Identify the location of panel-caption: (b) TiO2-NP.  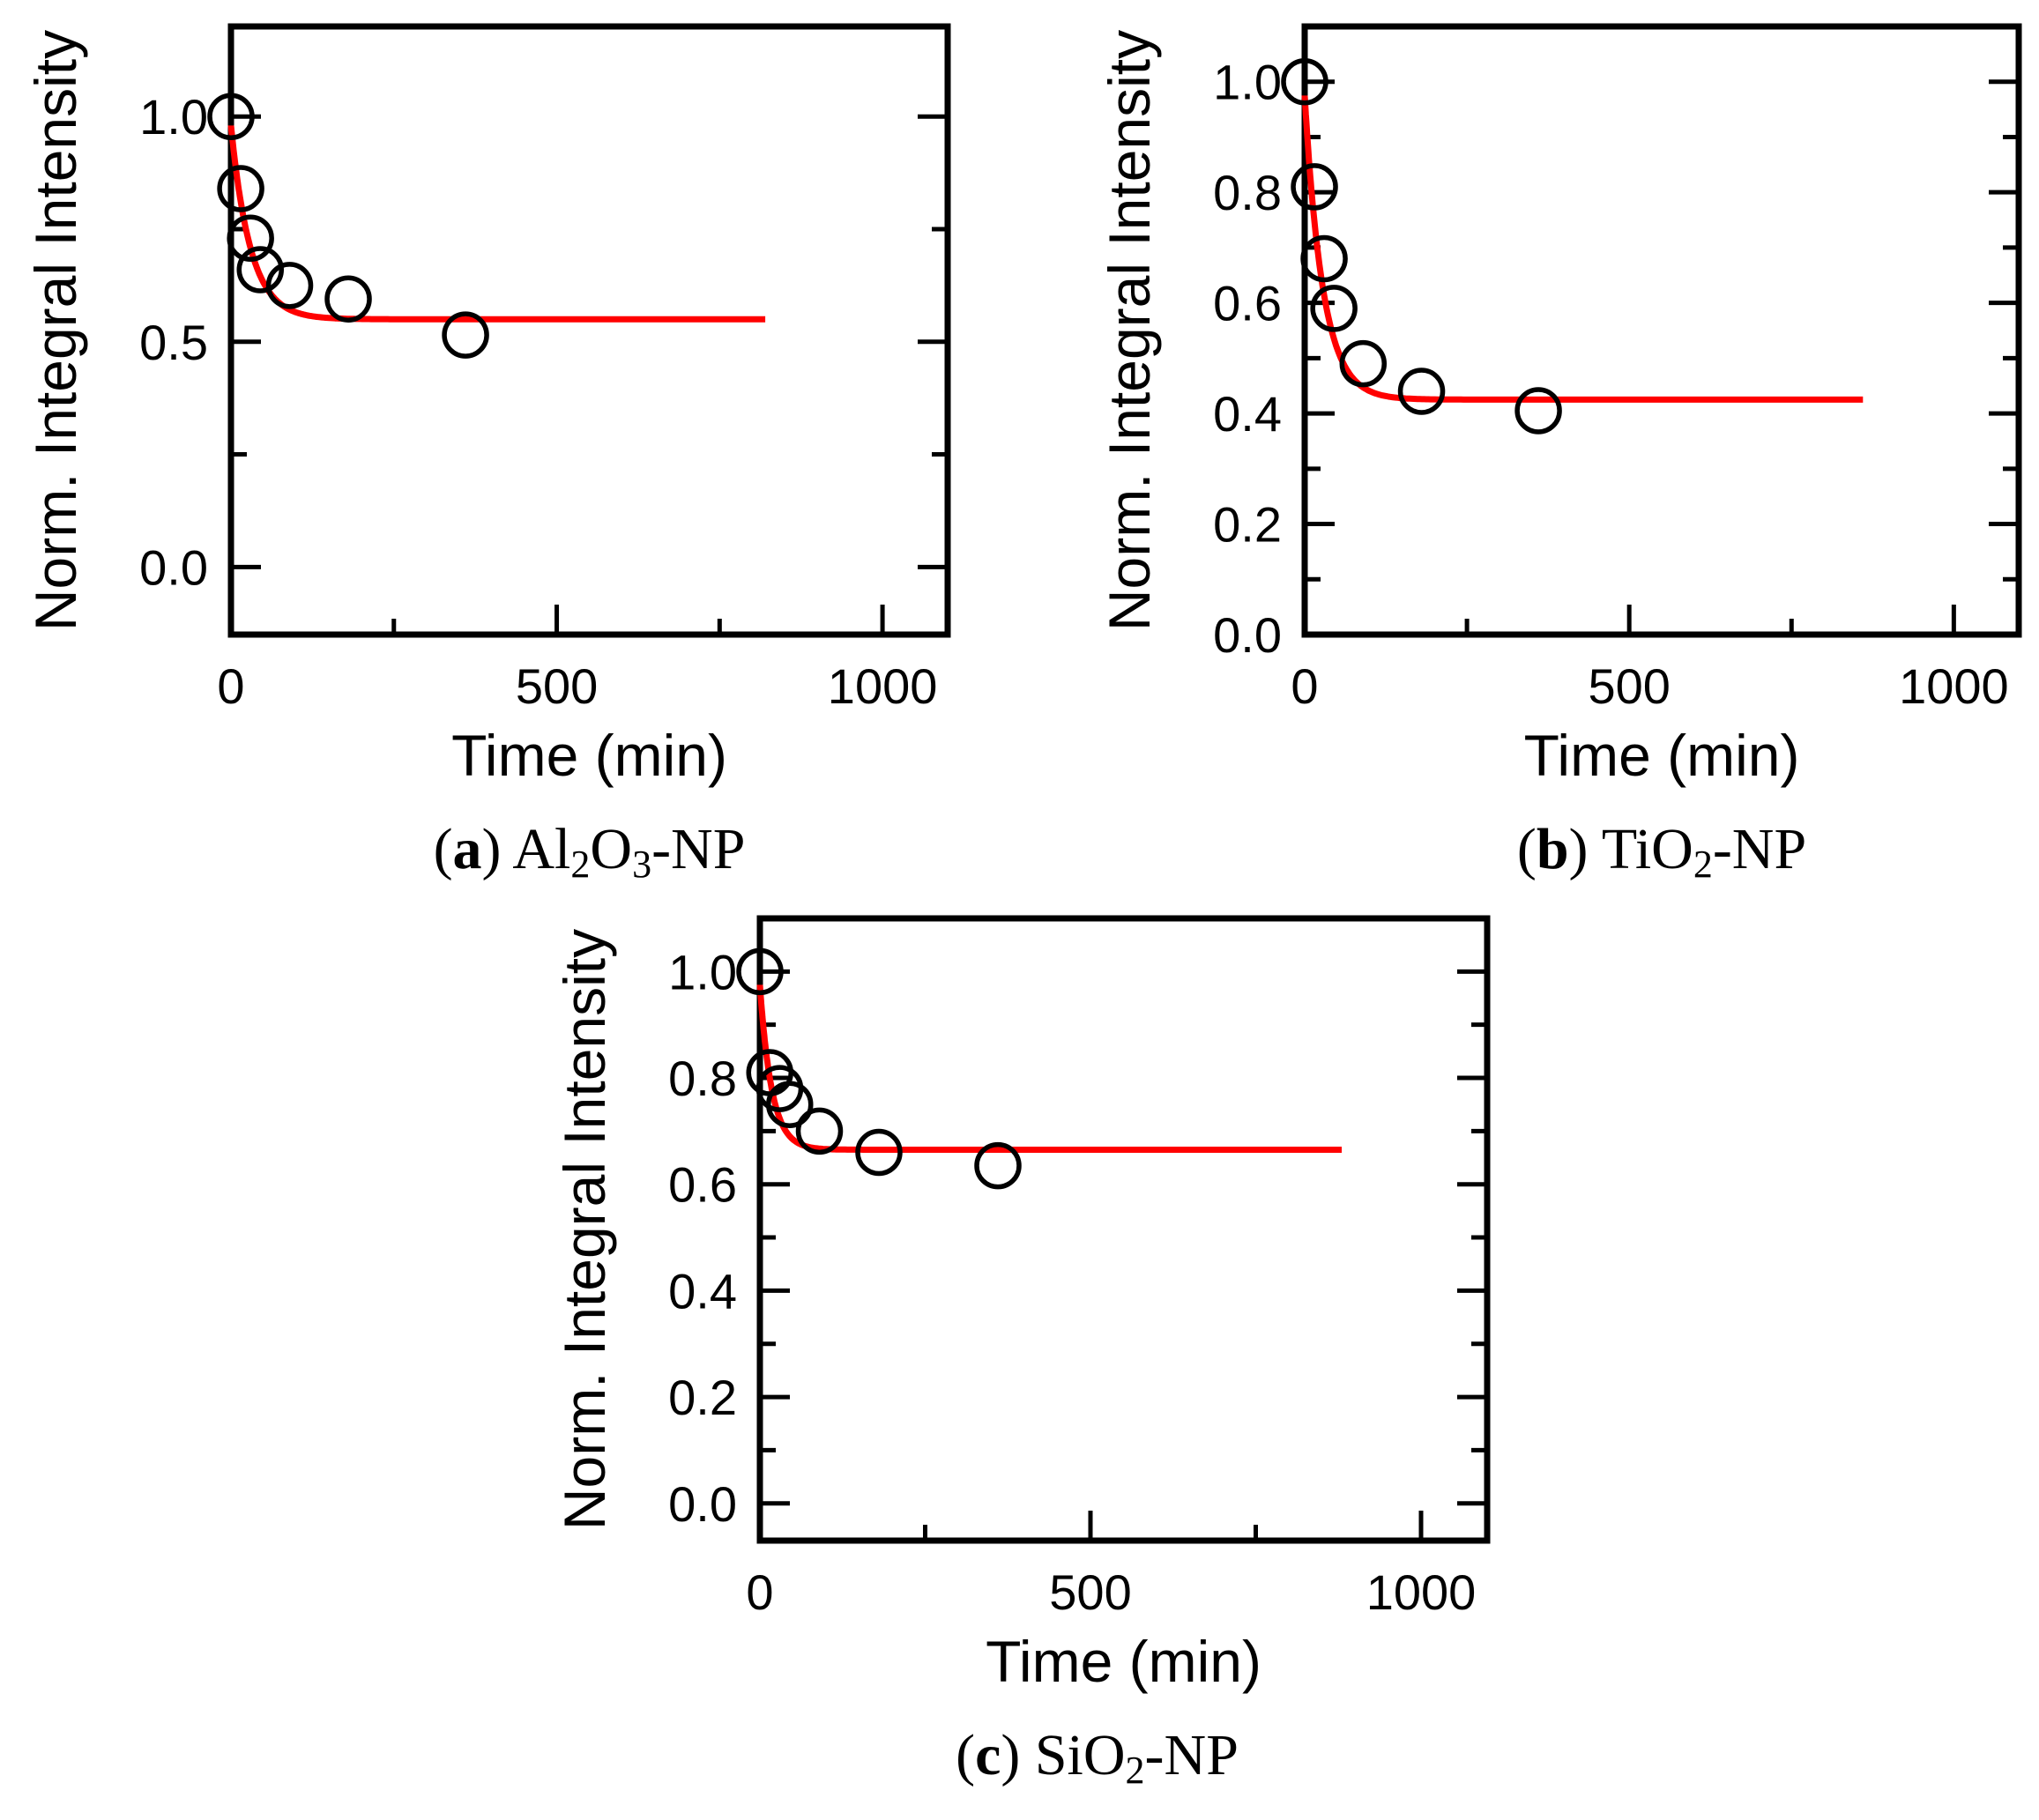
(1661, 851).